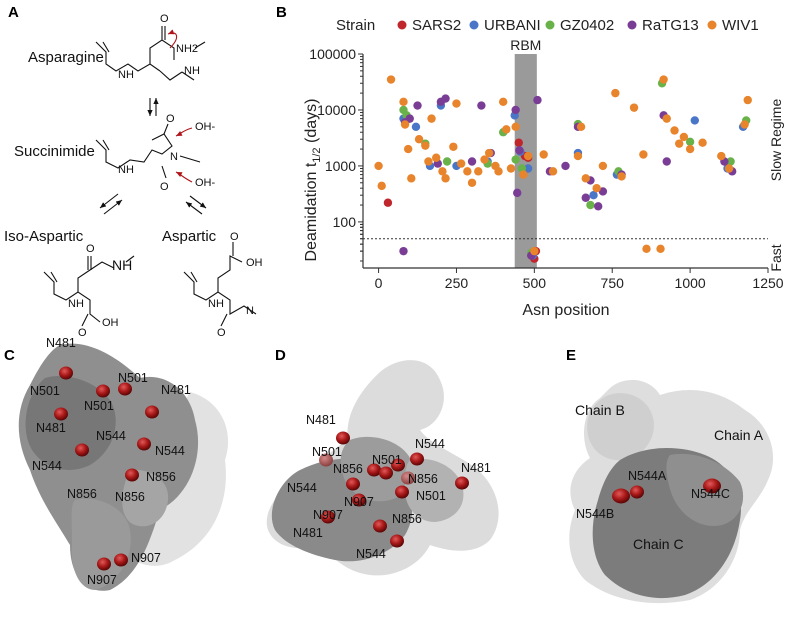 This screenshot has width=788, height=621. I want to click on x-axis-title: Asn position, so click(565, 310).